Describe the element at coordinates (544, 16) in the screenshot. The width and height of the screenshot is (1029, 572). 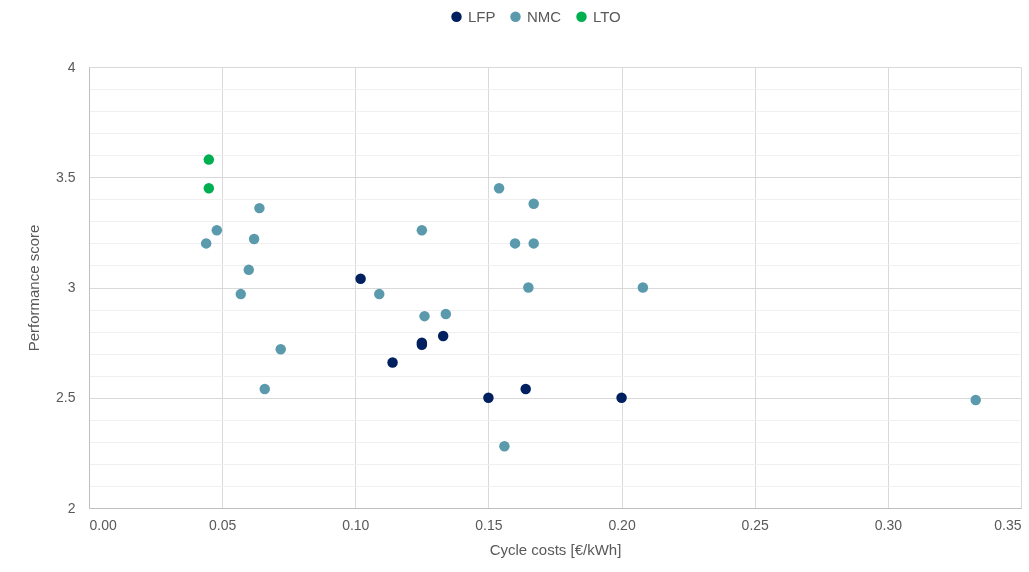
I see `legend-label: NMC` at that location.